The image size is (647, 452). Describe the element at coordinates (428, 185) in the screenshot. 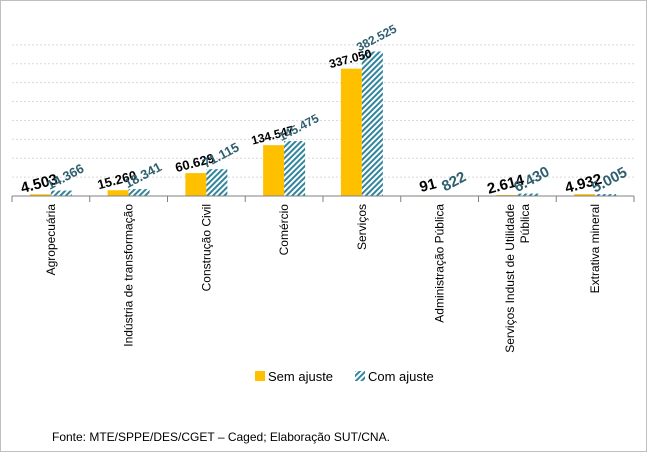

I see `data-label-sem-ajuste: 91` at that location.